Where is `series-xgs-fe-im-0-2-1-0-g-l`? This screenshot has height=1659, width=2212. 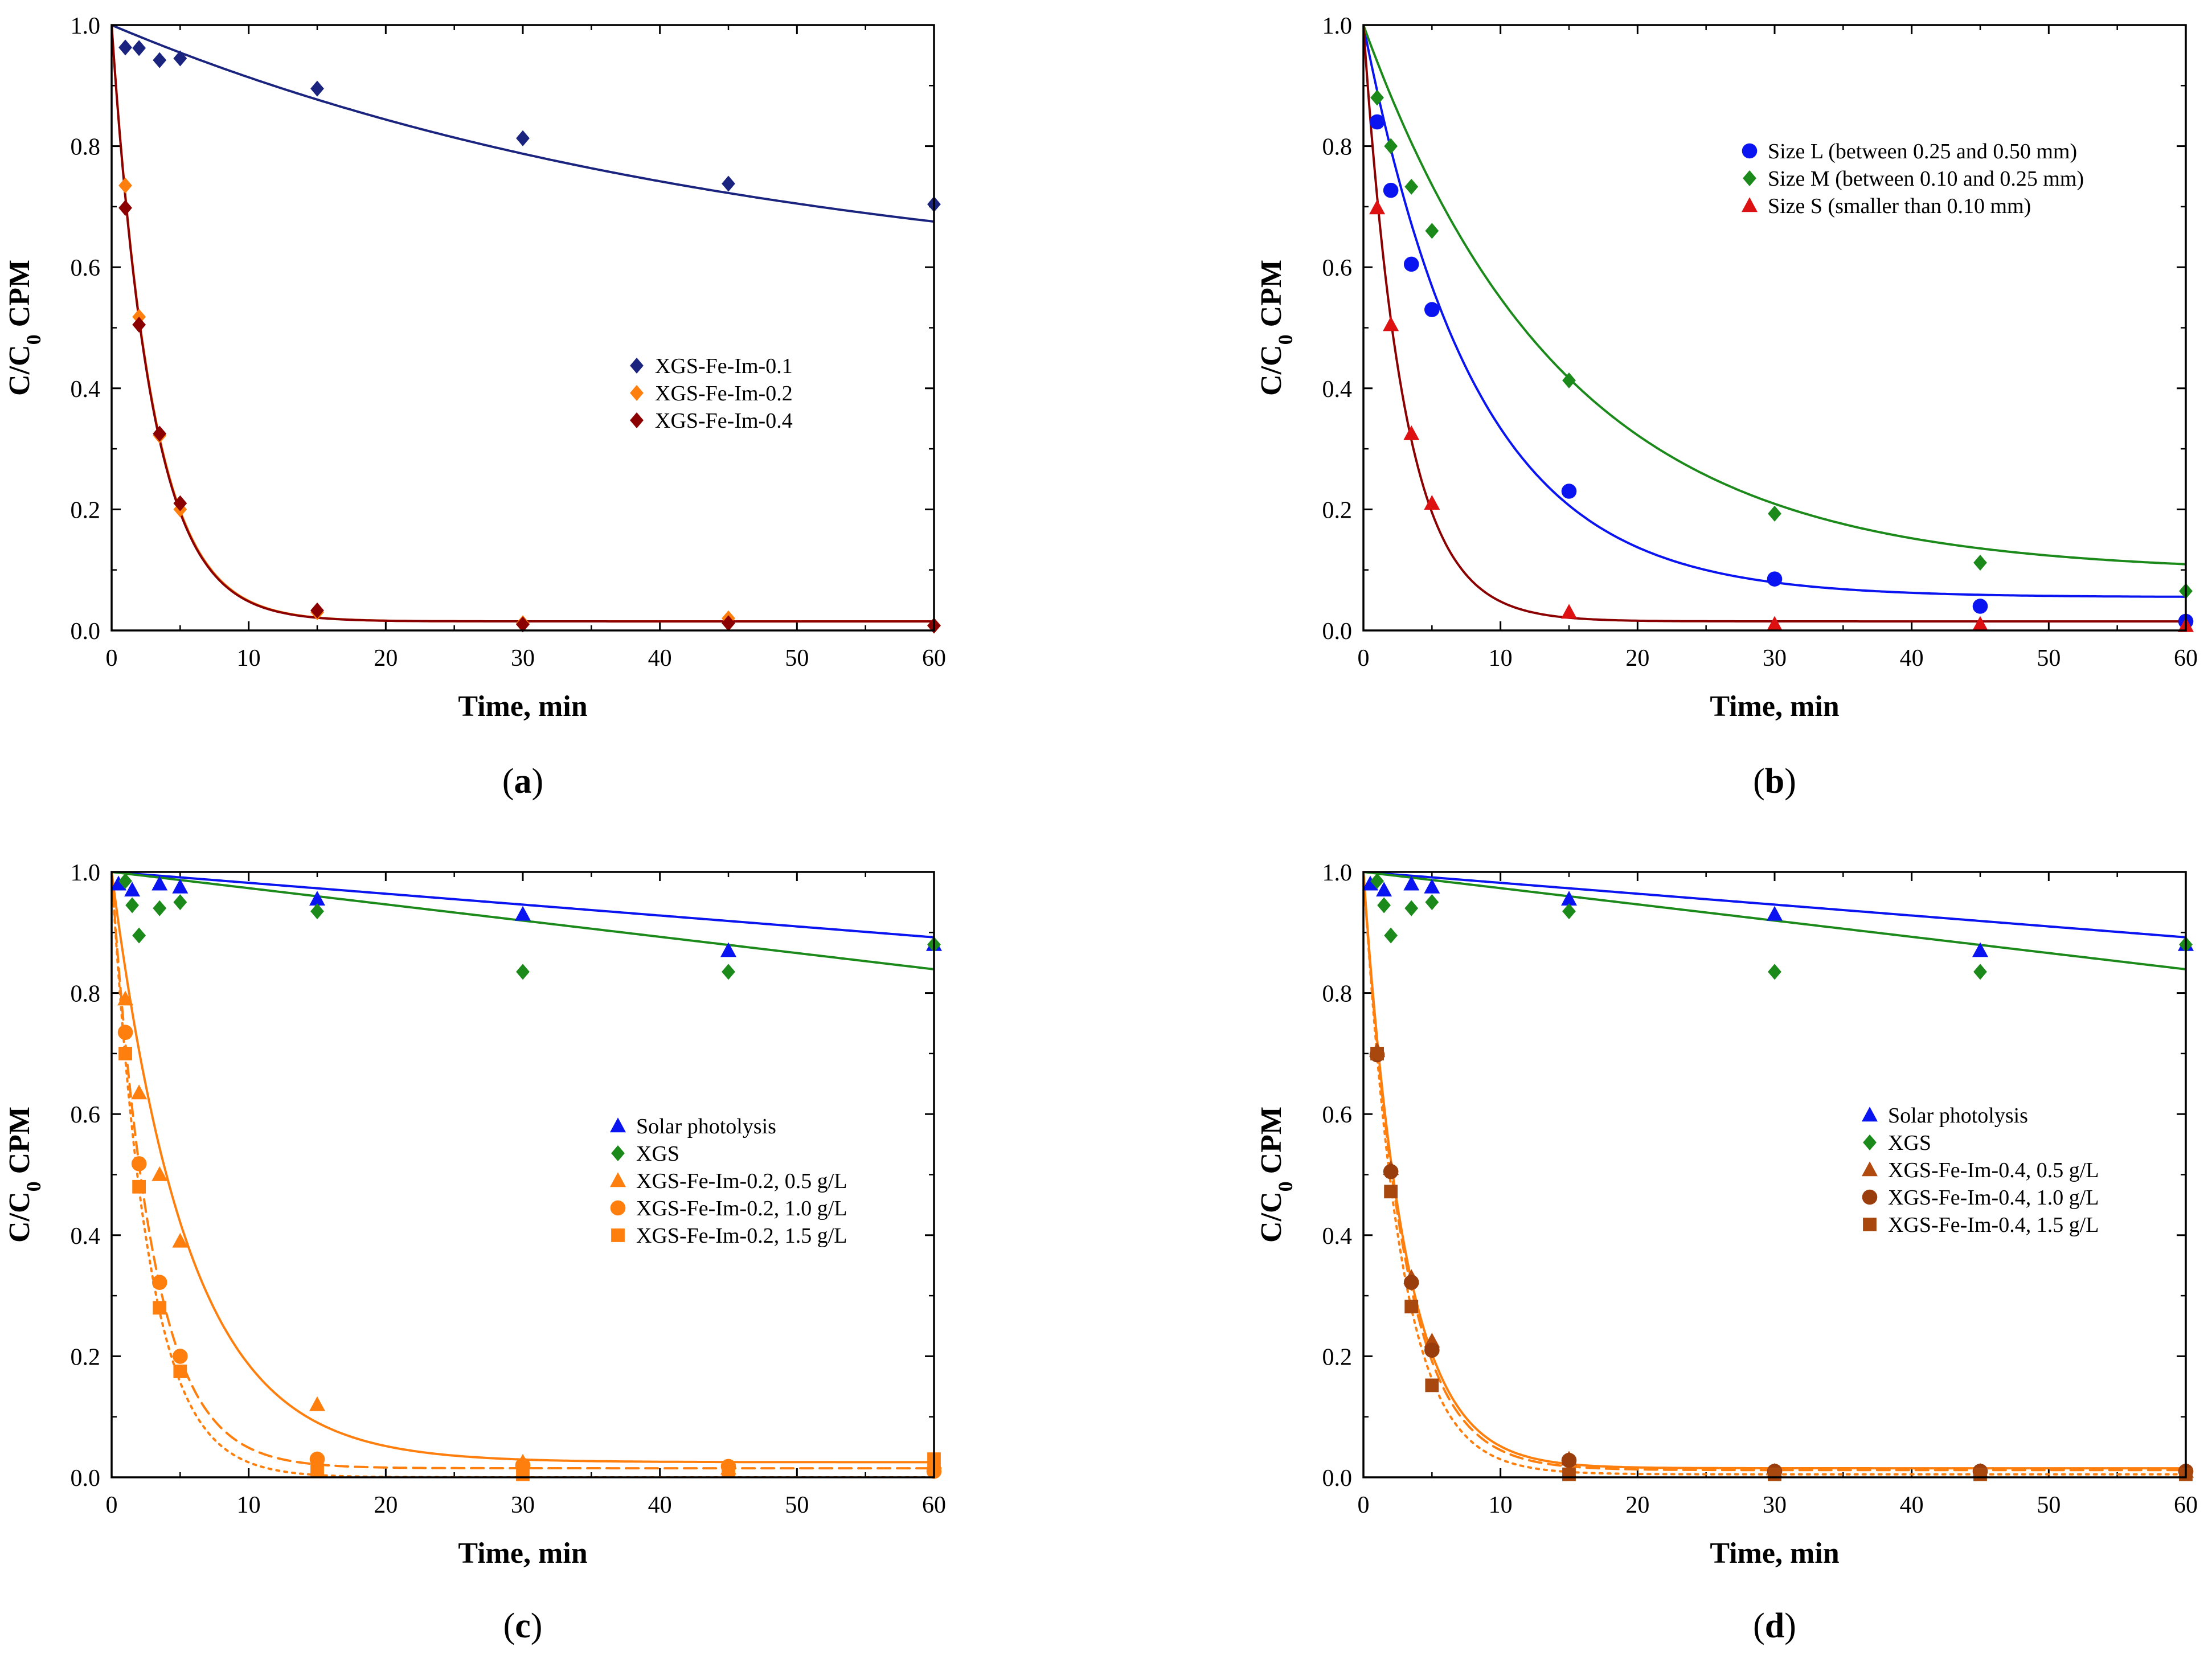
series-xgs-fe-im-0-2-1-0-g-l is located at coordinates (529, 1252).